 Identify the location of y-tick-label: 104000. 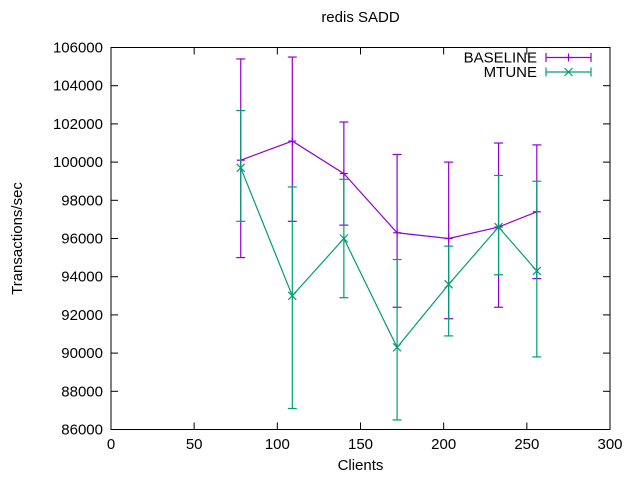
(78, 86).